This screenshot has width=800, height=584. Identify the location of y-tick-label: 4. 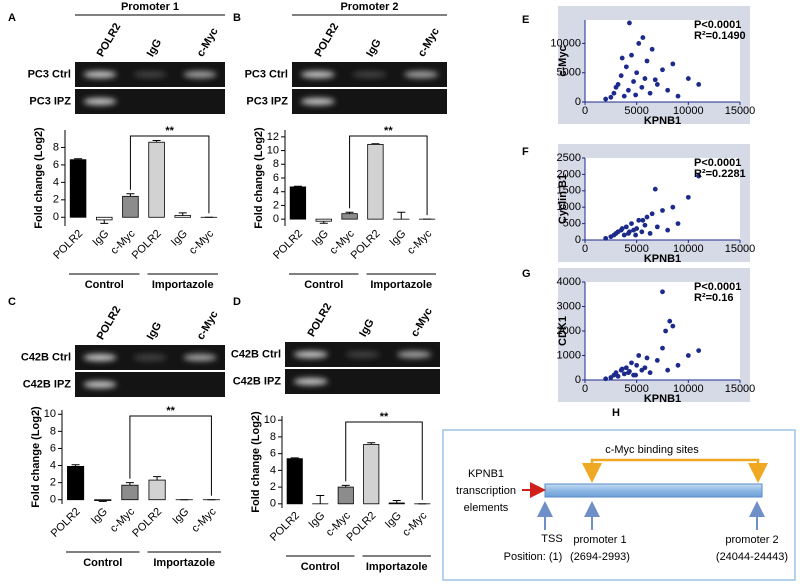
(273, 470).